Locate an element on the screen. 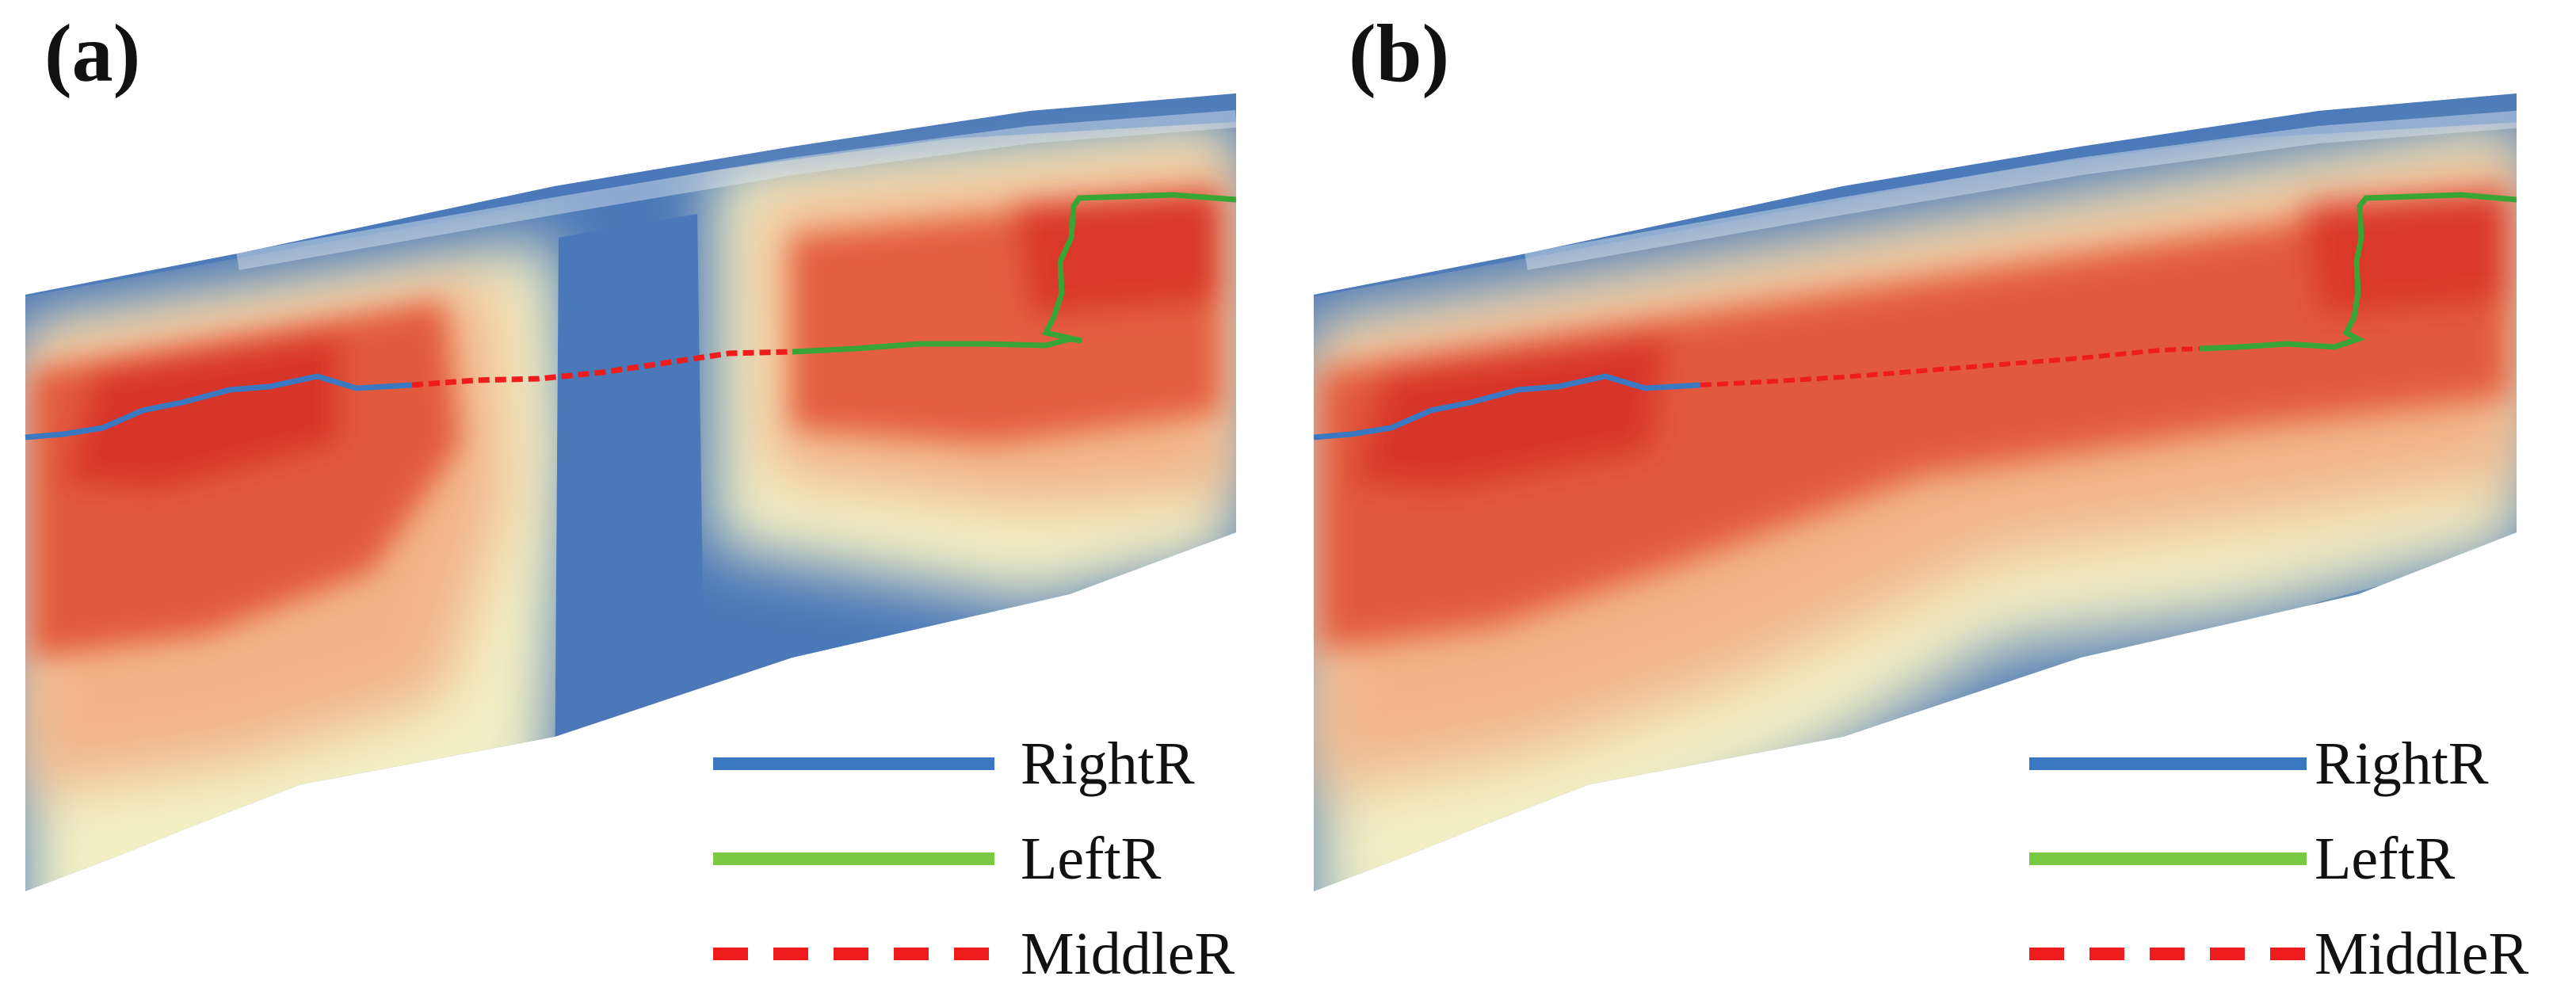 This screenshot has height=1003, width=2576. legend-swatch-middler-b is located at coordinates (2168, 954).